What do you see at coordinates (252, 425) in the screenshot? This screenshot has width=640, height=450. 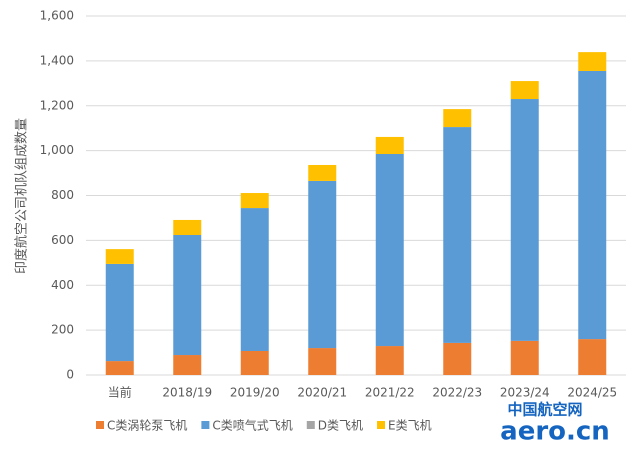 I see `legend-label: C类喷气式飞机` at bounding box center [252, 425].